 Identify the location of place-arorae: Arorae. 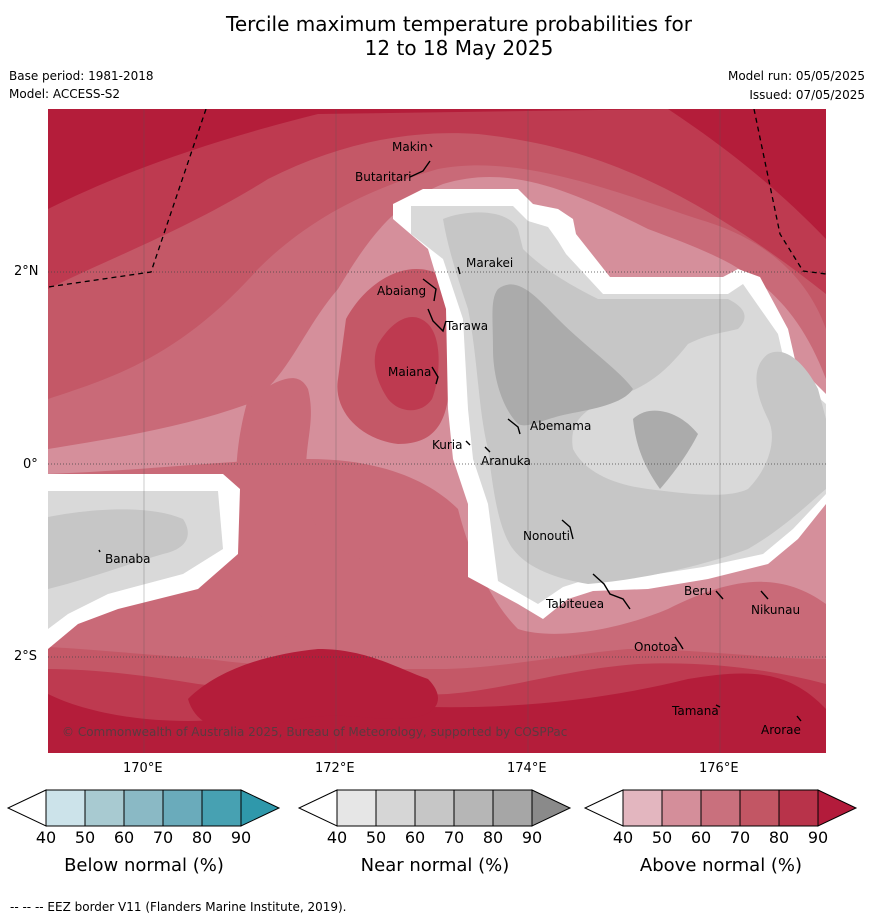
(781, 730).